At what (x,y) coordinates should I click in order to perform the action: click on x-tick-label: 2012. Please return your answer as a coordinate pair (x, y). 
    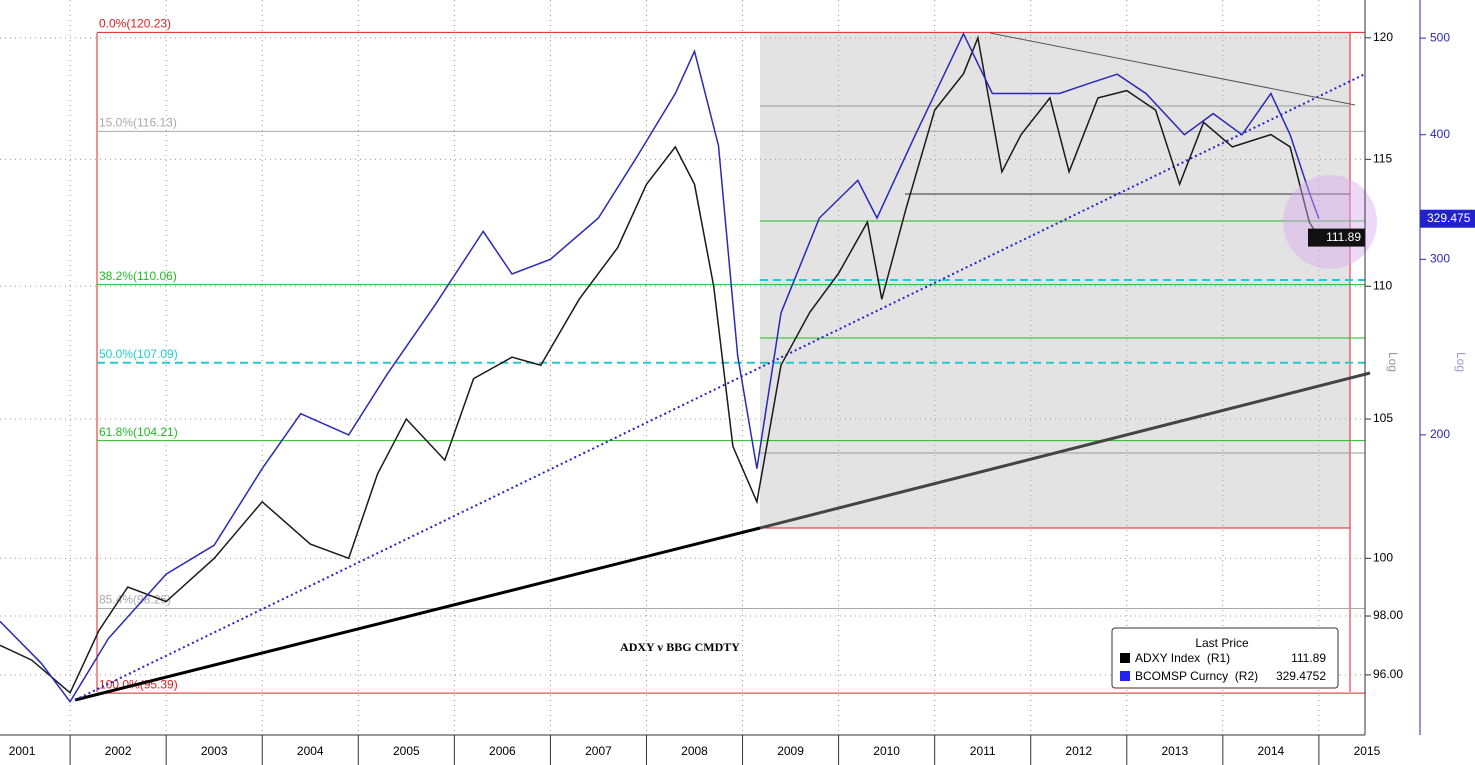
    Looking at the image, I should click on (1078, 751).